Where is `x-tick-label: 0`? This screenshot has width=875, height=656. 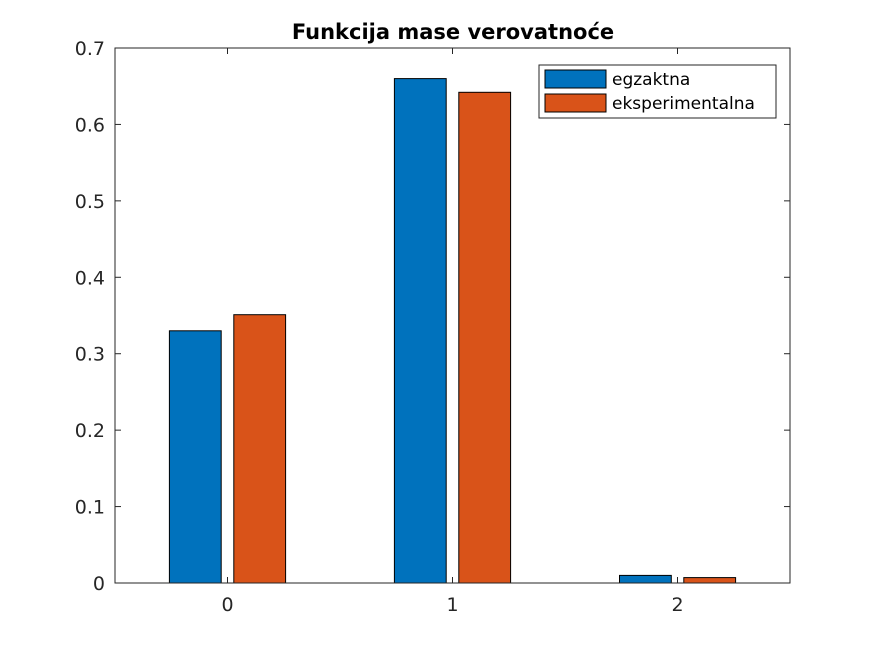 x-tick-label: 0 is located at coordinates (227, 605).